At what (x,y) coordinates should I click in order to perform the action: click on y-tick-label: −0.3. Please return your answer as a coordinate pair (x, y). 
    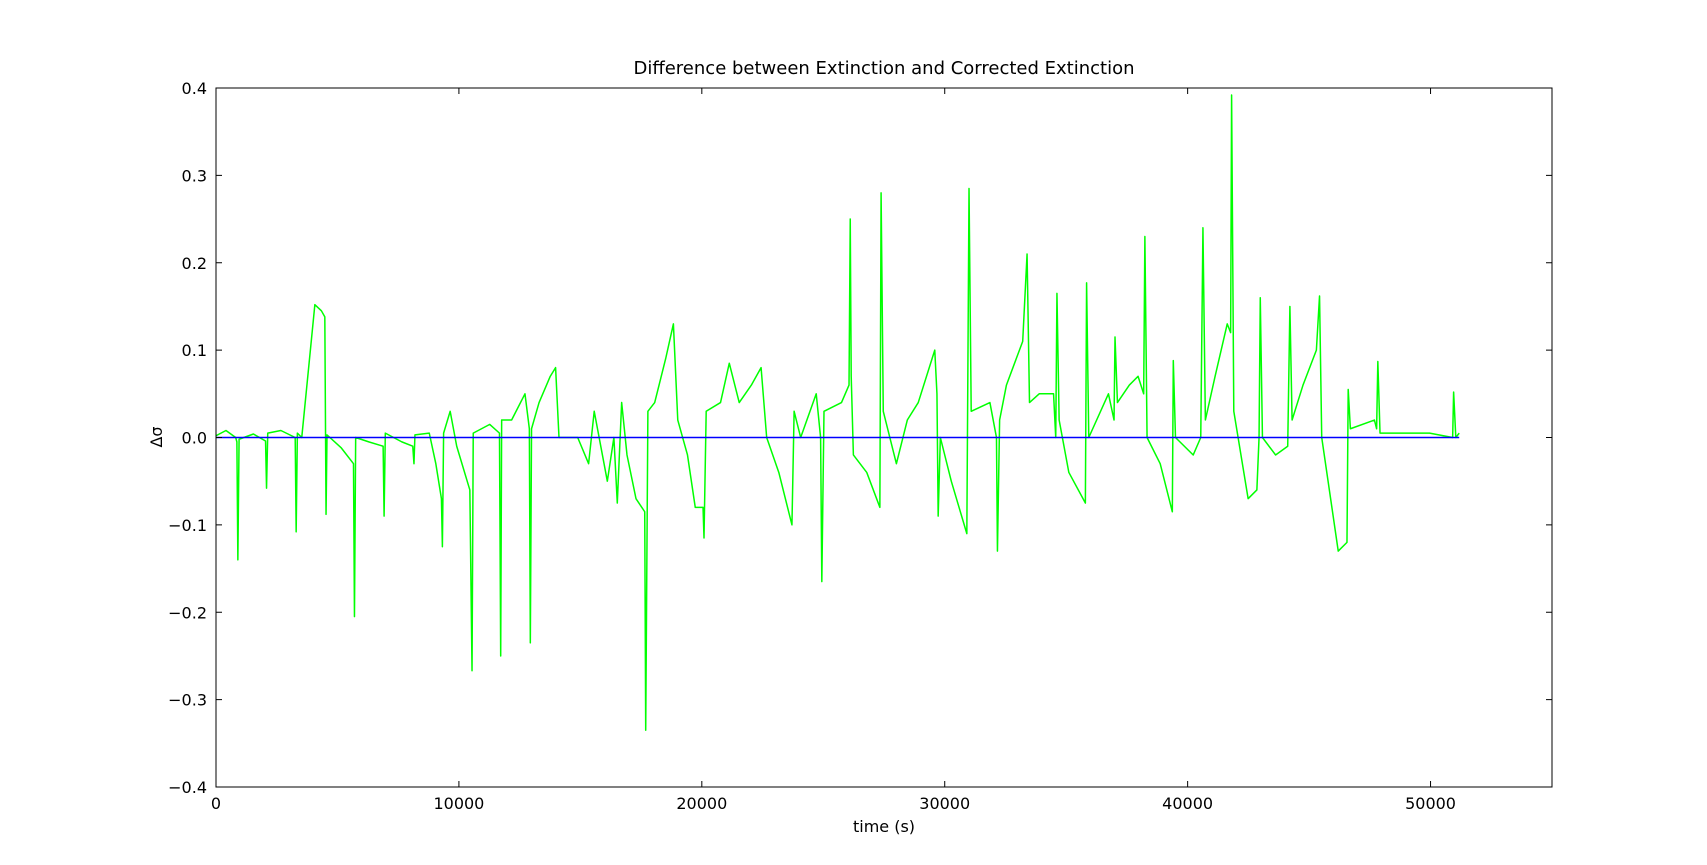
    Looking at the image, I should click on (187, 700).